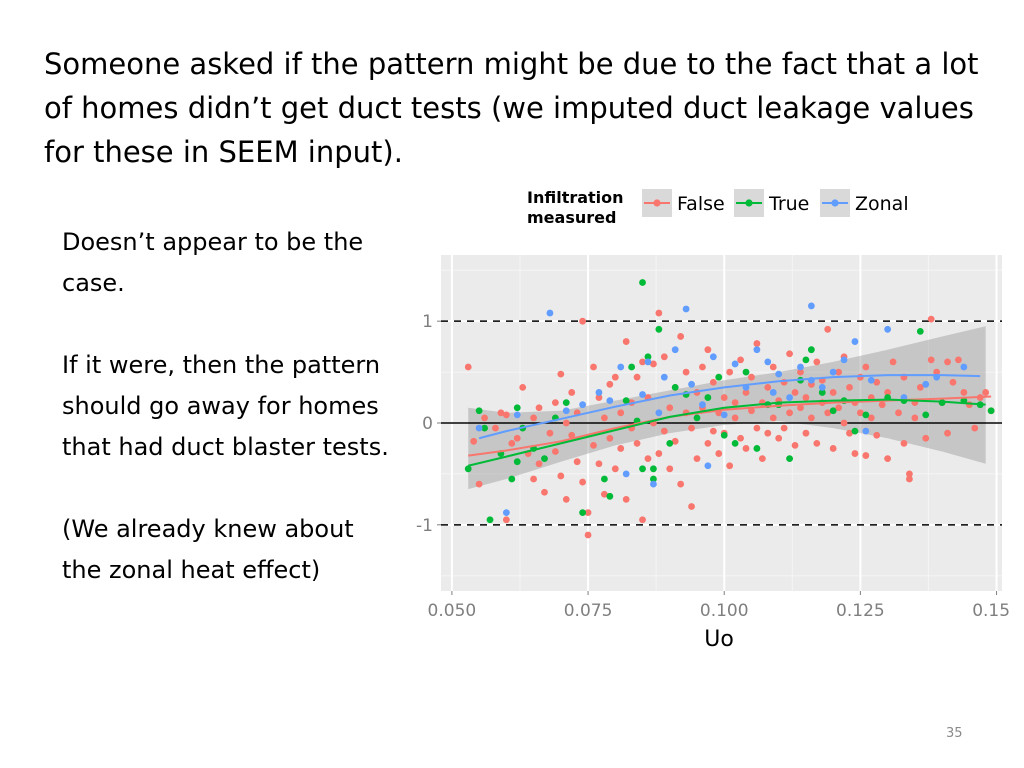  I want to click on legend-key-point-zonal, so click(835, 203).